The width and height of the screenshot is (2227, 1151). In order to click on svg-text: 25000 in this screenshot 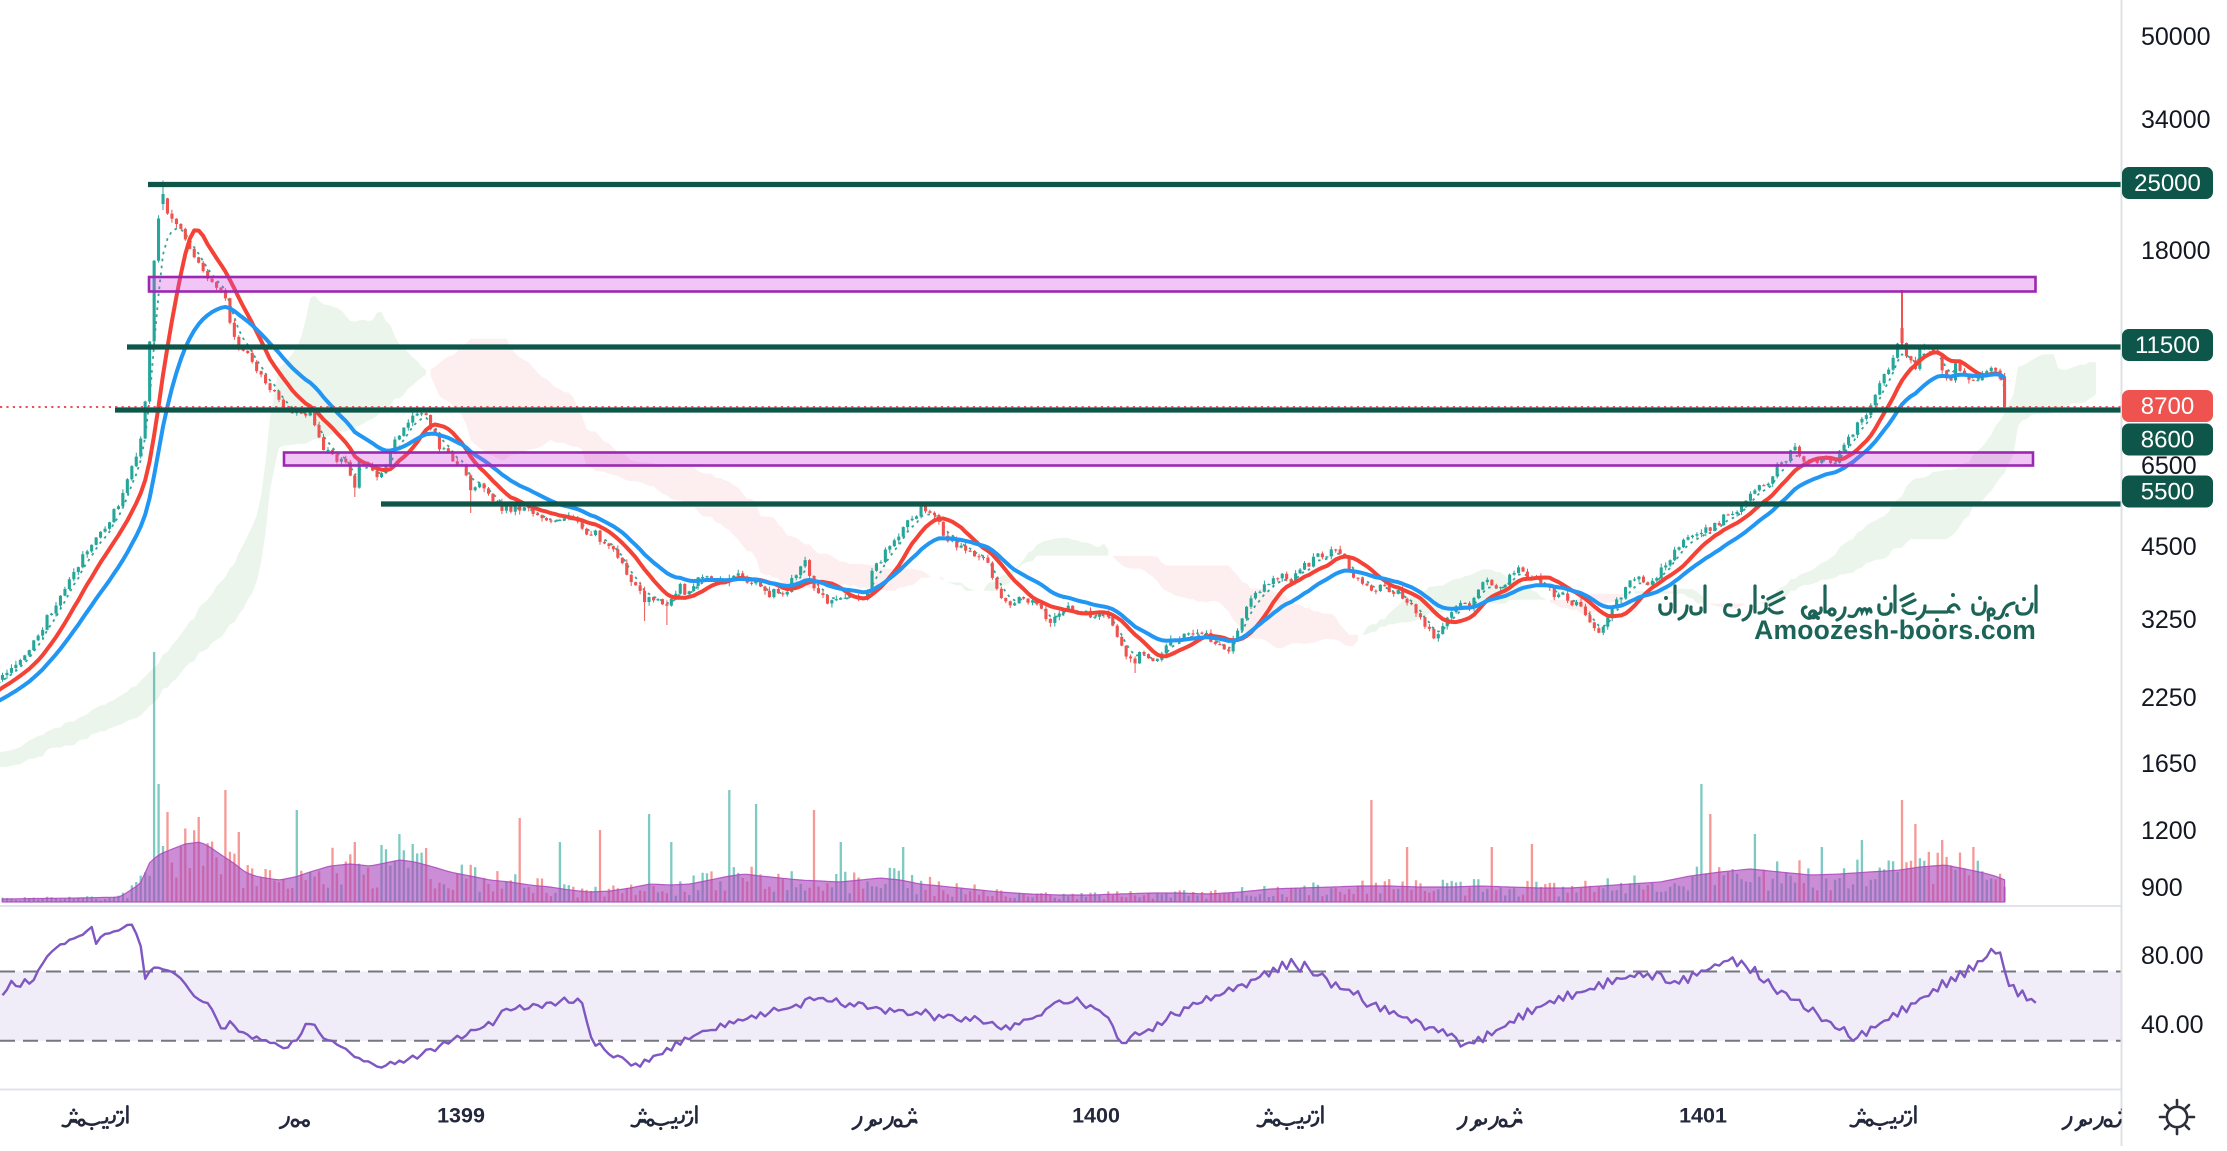, I will do `click(2167, 183)`.